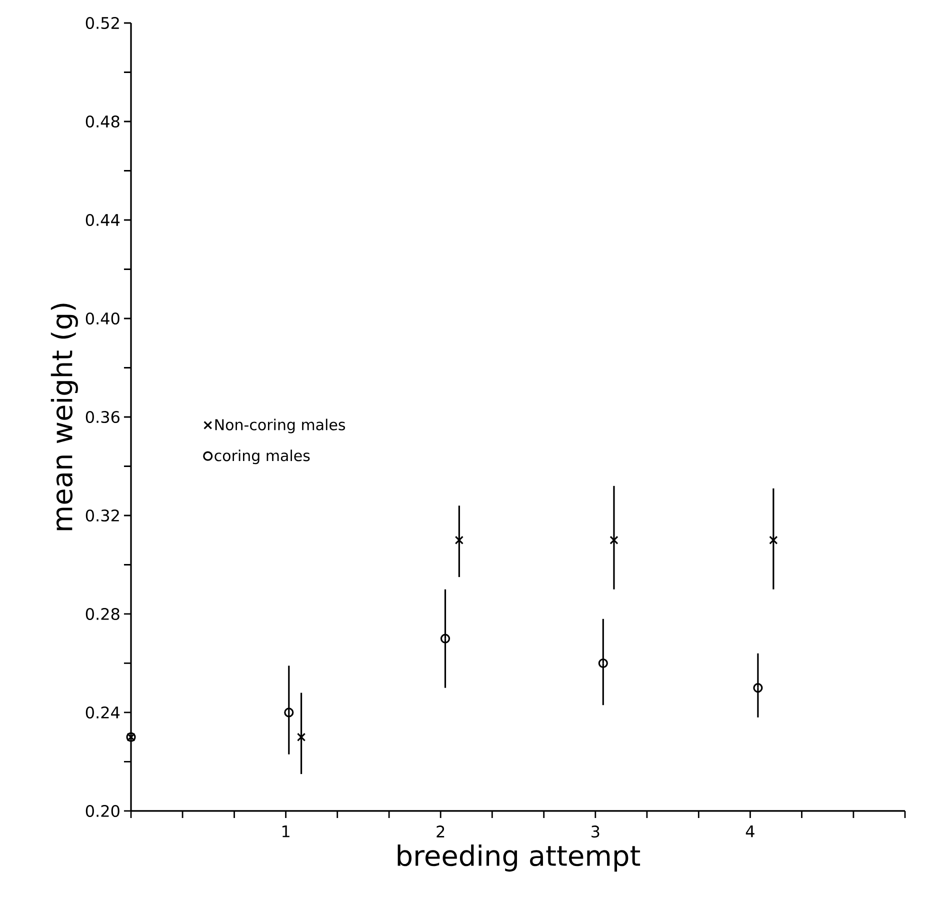  Describe the element at coordinates (103, 614) in the screenshot. I see `y-tick-label: 0.28` at that location.